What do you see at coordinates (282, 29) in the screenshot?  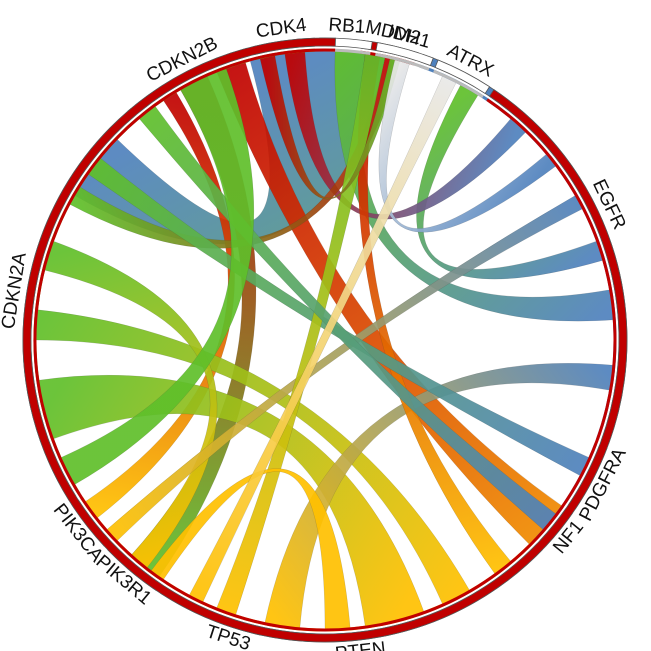 I see `label-cdk4: CDK4` at bounding box center [282, 29].